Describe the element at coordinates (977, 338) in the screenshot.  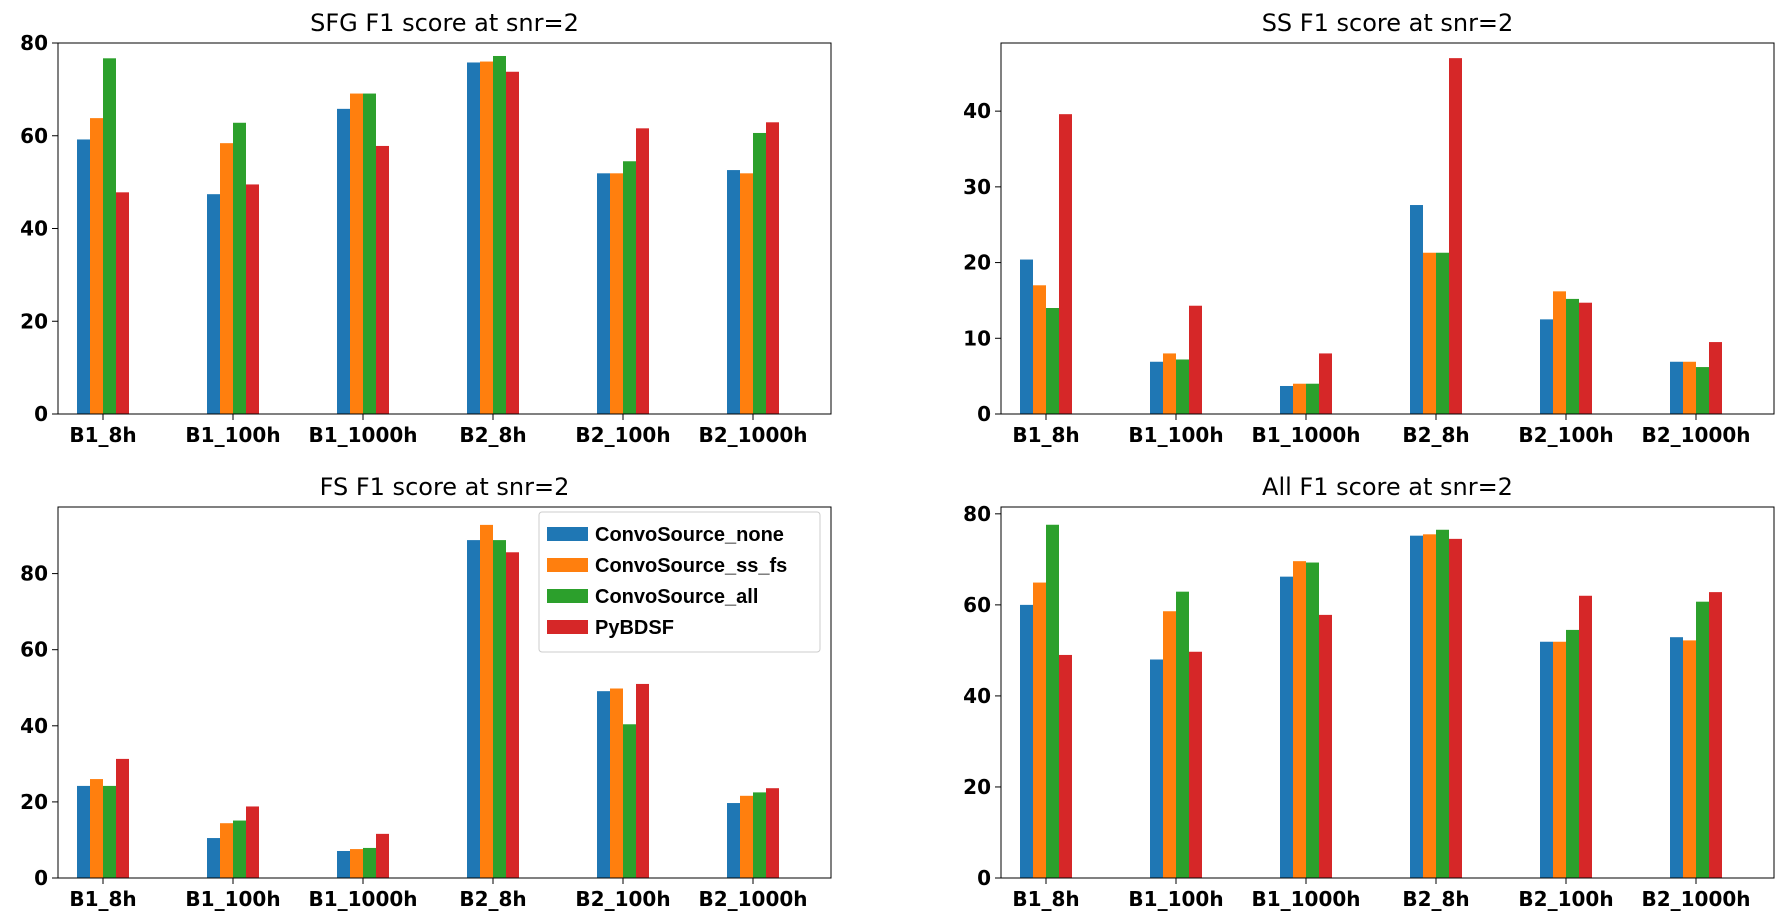
I see `y-tick-label: 10` at that location.